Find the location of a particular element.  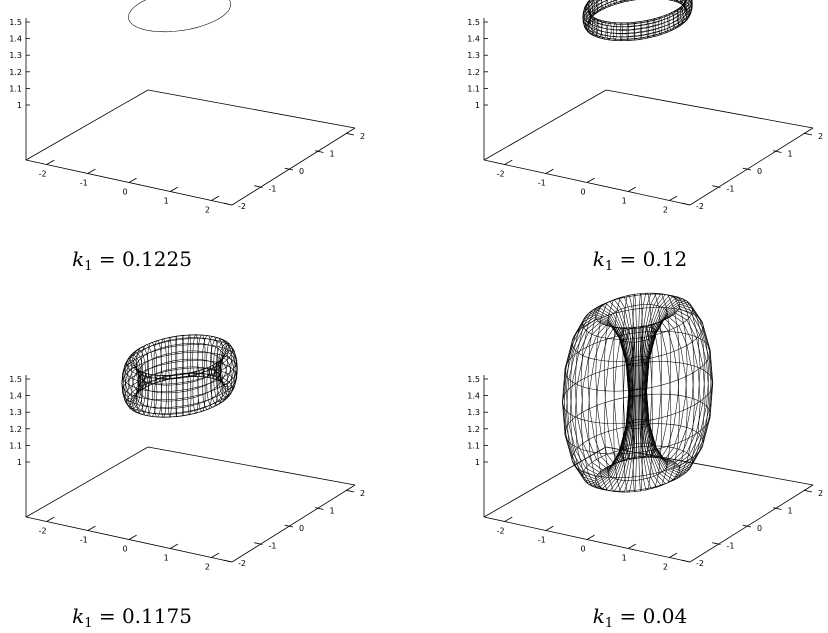

x-tick-label: -1 is located at coordinates (542, 183).